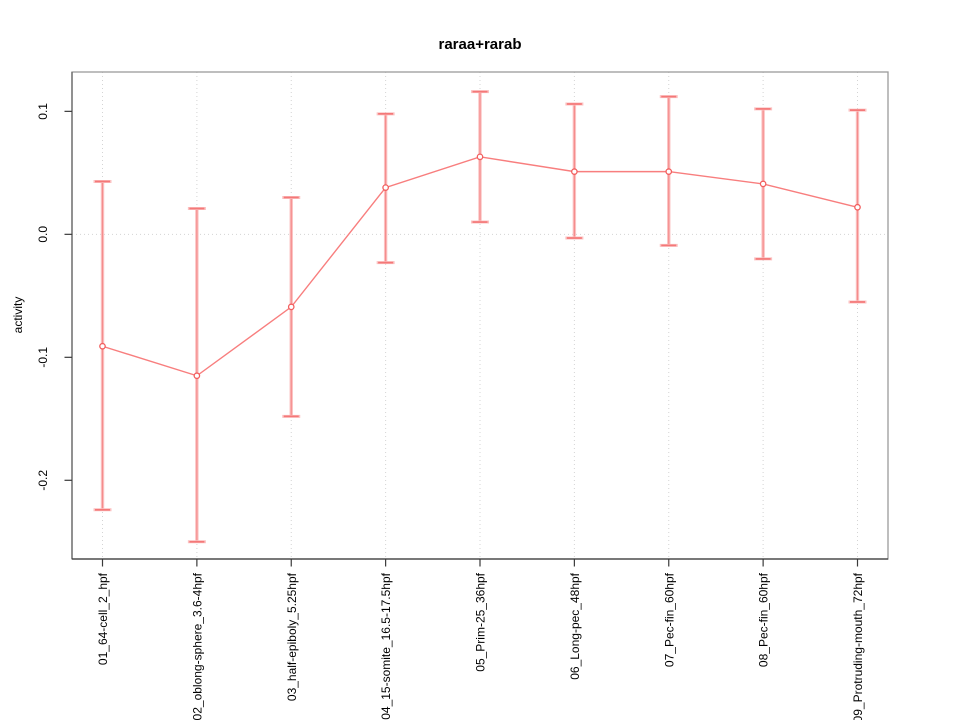 The width and height of the screenshot is (960, 720). What do you see at coordinates (197, 646) in the screenshot?
I see `x-tick-label: 02_oblong-sphere_3.6-4hpf` at bounding box center [197, 646].